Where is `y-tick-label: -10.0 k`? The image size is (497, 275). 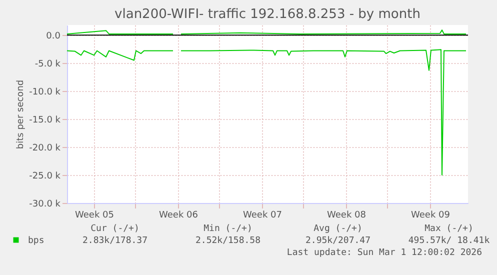 y-tick-label: -10.0 k is located at coordinates (45, 93).